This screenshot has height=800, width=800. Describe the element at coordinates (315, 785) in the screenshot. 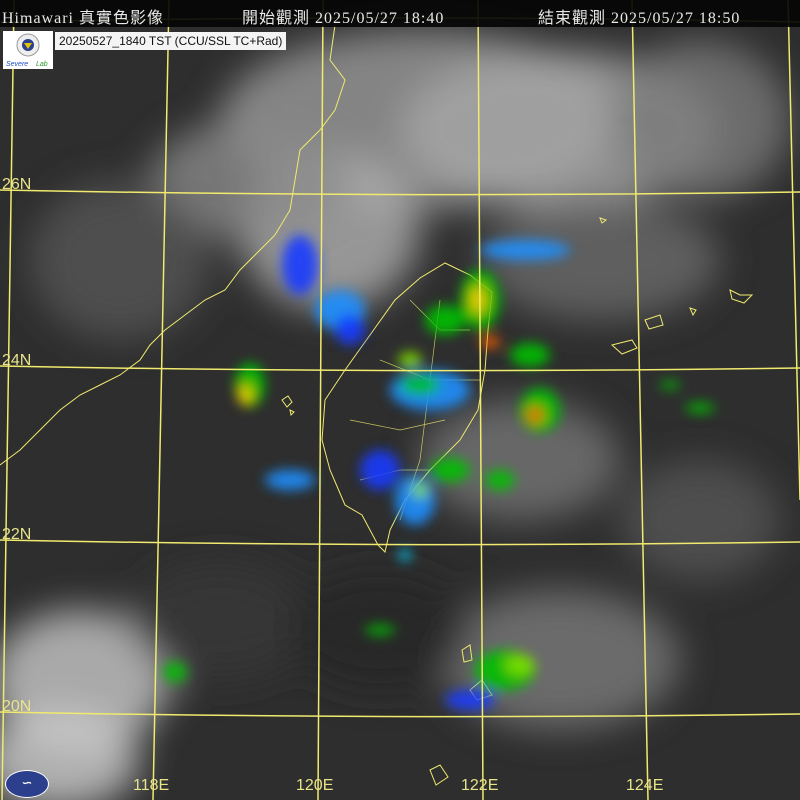

I see `lon-label-120e: 120E` at that location.